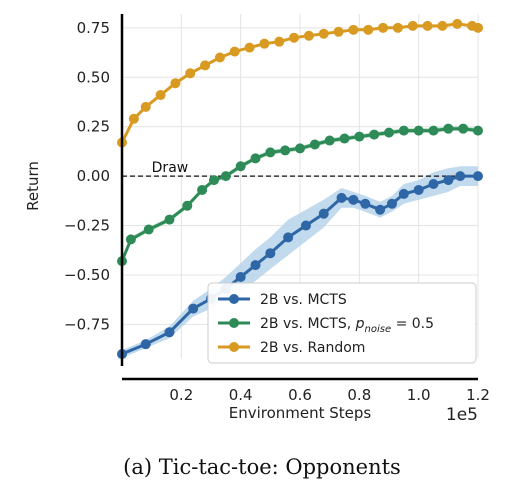  Describe the element at coordinates (87, 226) in the screenshot. I see `y-tick-label-4: −0.25` at that location.